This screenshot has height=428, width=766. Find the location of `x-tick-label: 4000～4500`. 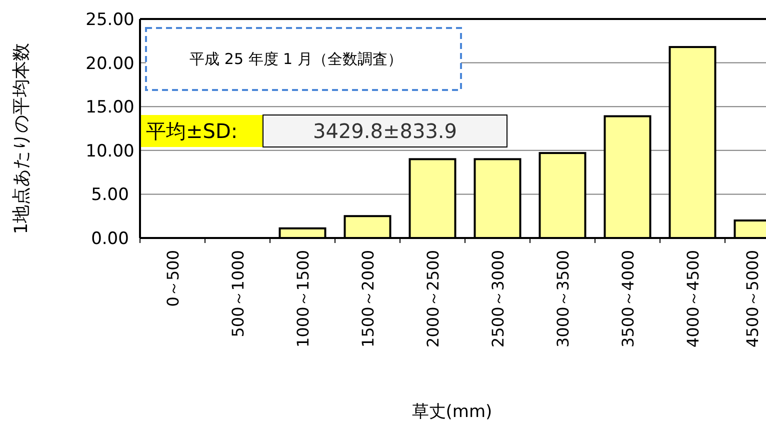

x-tick-label: 4000～4500 is located at coordinates (693, 299).